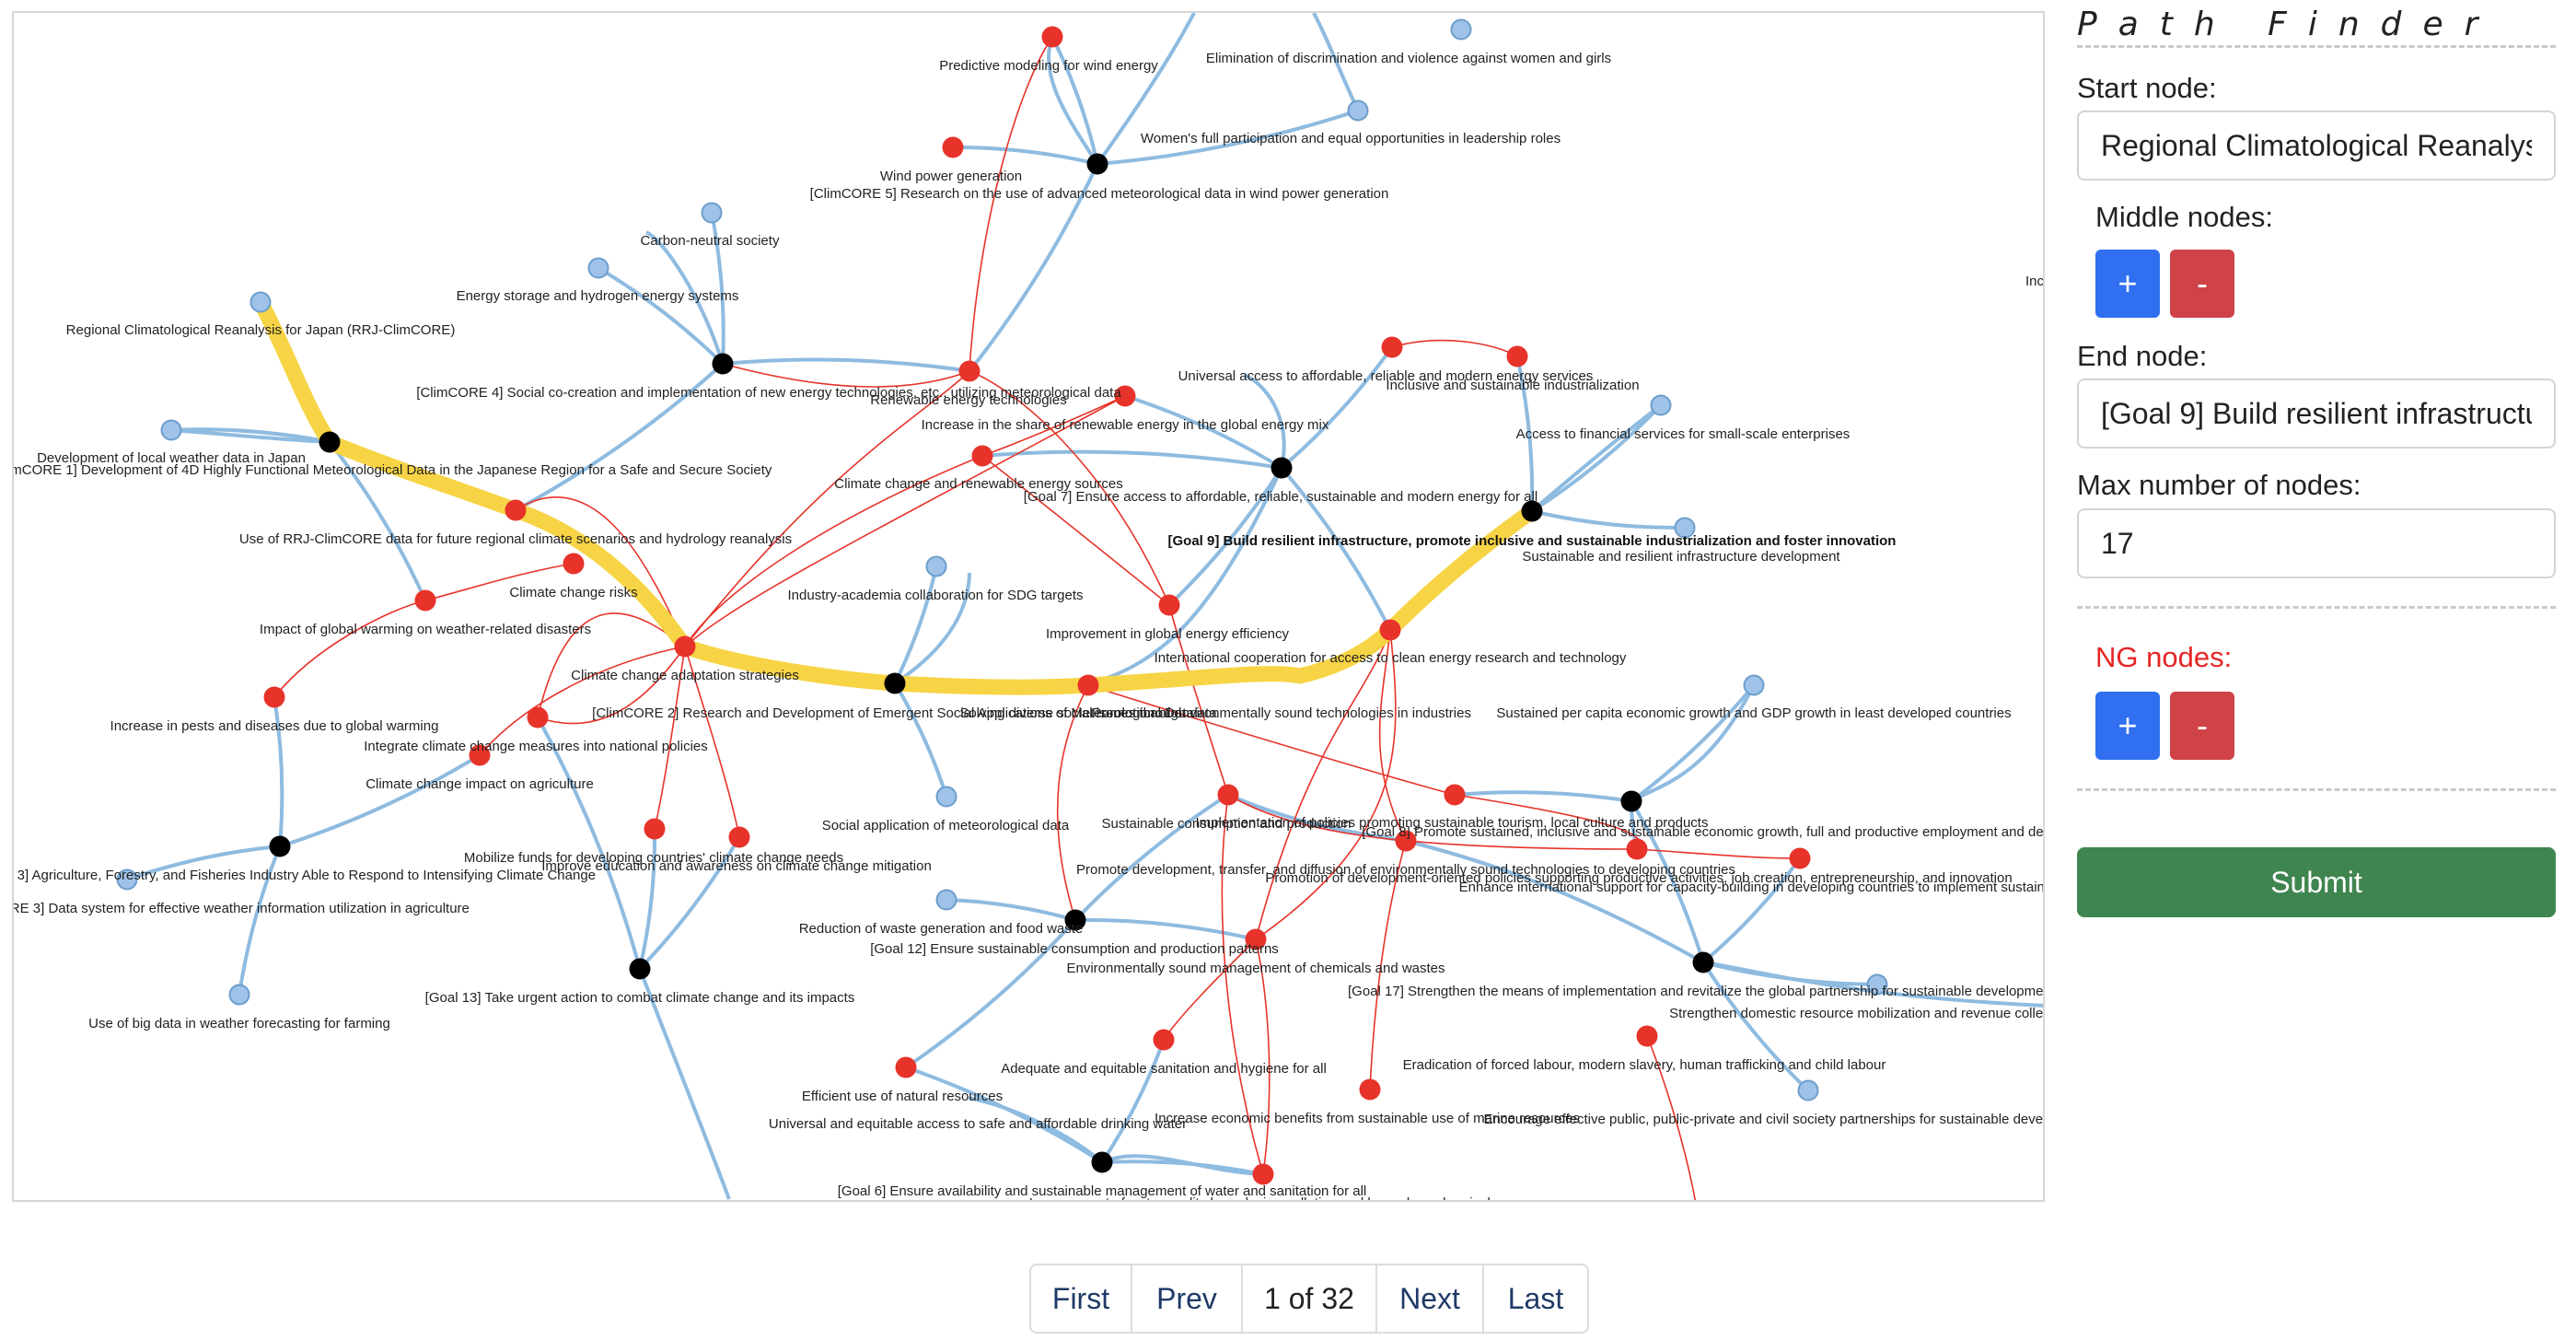 The image size is (2576, 1340). What do you see at coordinates (2184, 217) in the screenshot?
I see `middle-nodes-label: Middle nodes:` at bounding box center [2184, 217].